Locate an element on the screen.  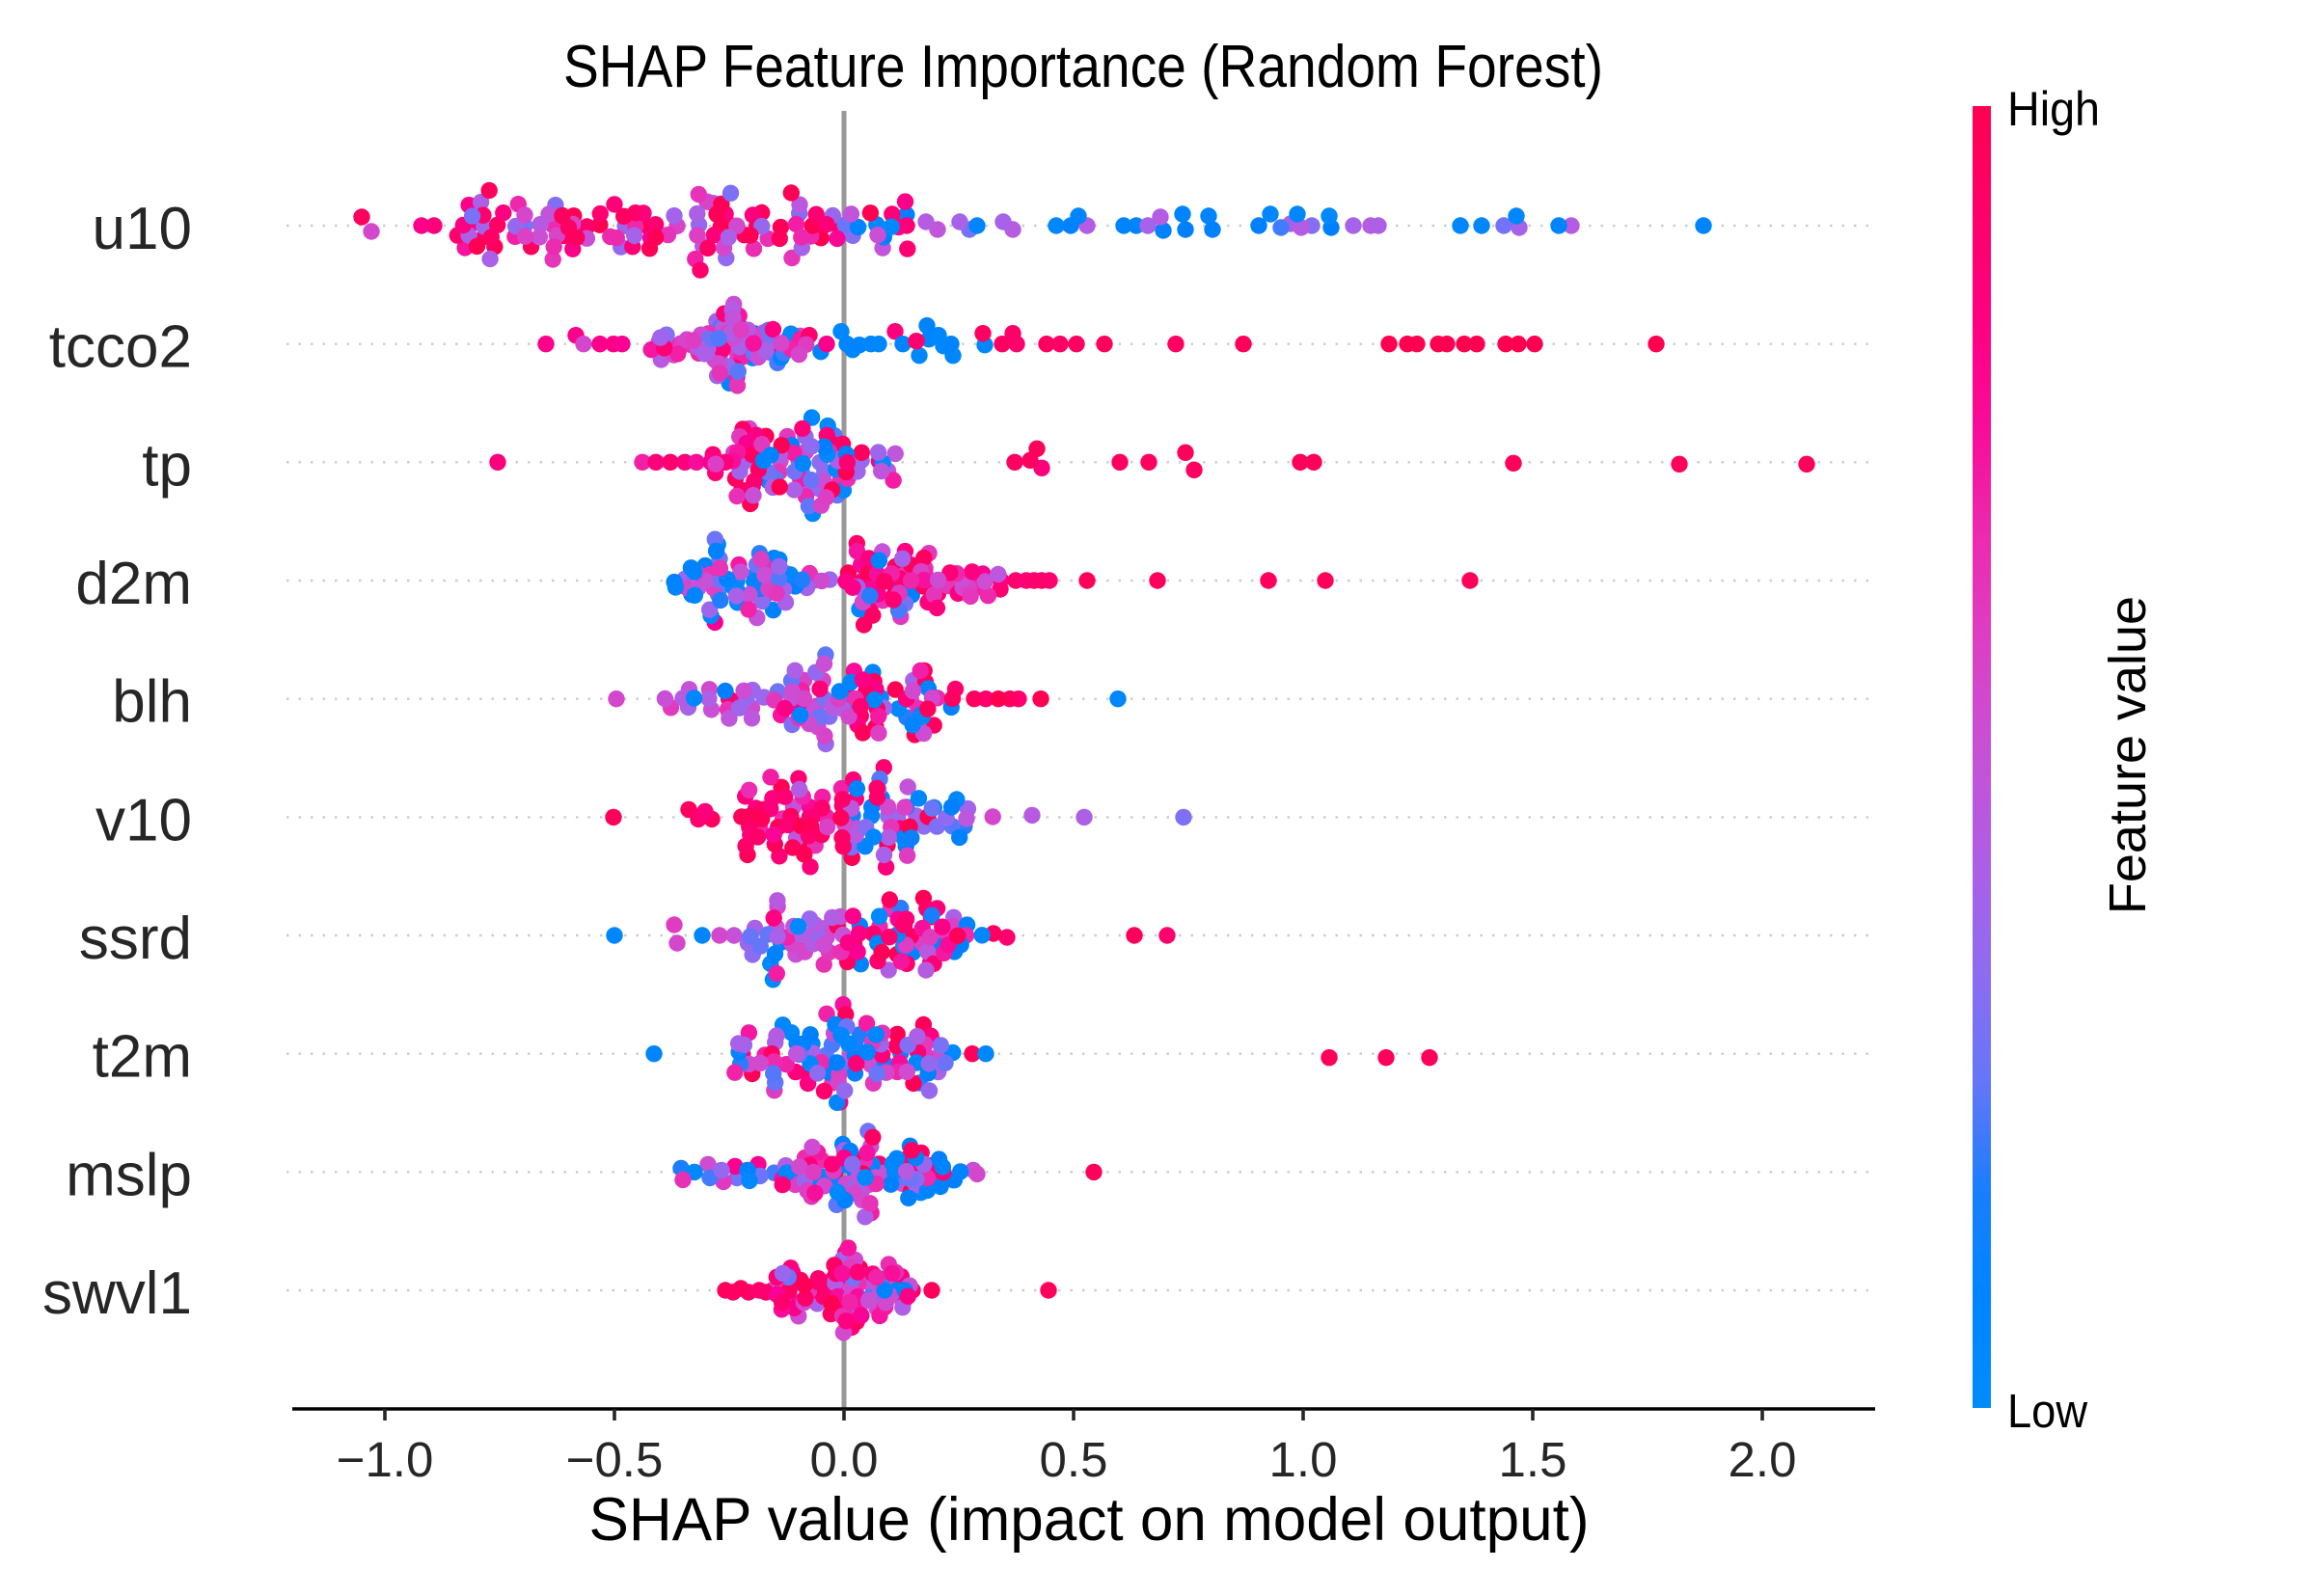
svg-text: tp is located at coordinates (167, 466).